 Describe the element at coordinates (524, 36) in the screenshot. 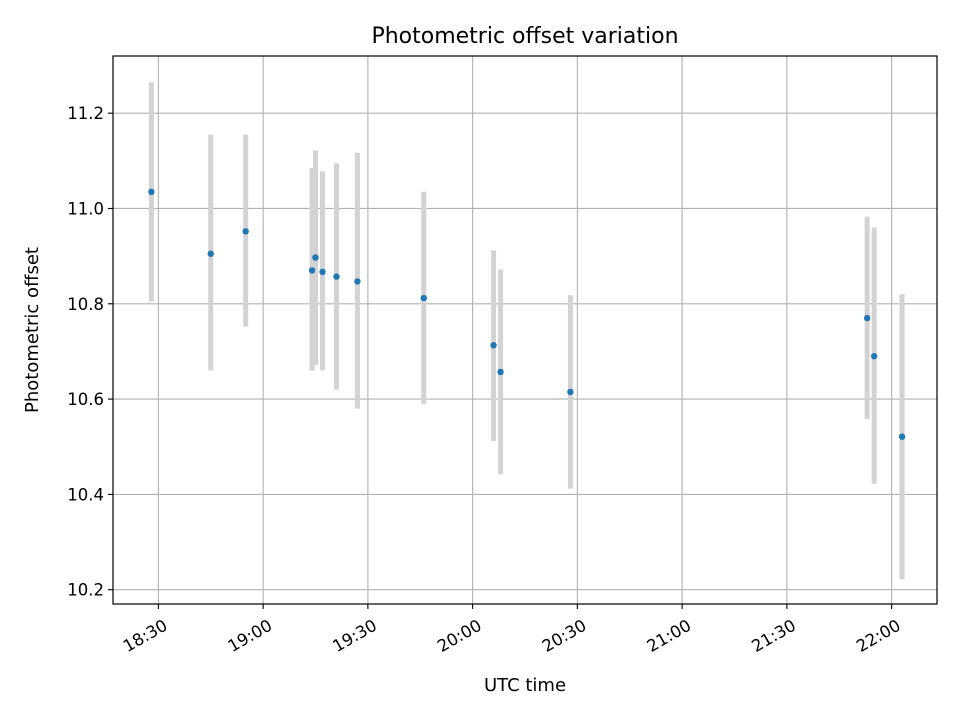

I see `chart-title: Photometric offset variation` at that location.